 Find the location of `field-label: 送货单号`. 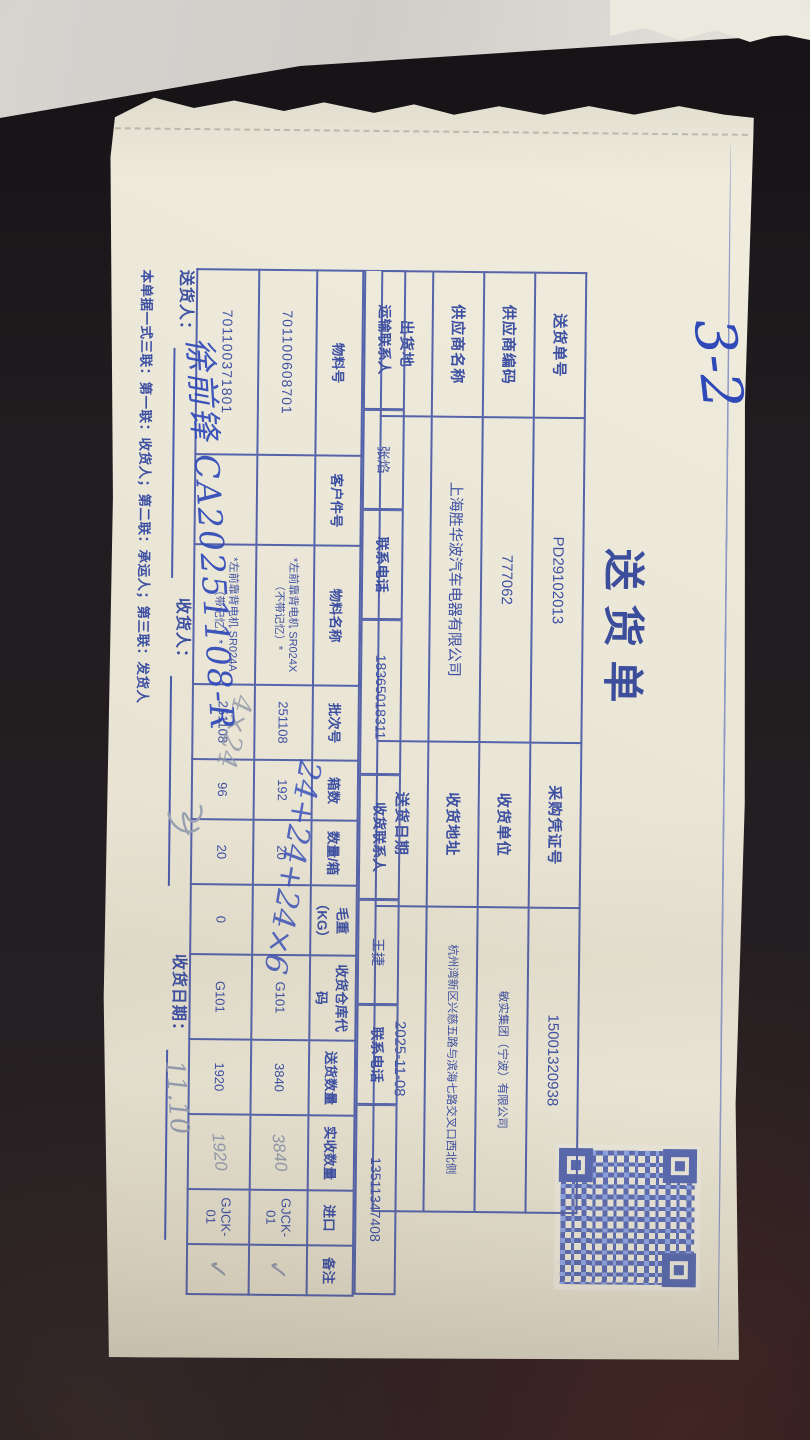

field-label: 送货单号 is located at coordinates (560, 346).